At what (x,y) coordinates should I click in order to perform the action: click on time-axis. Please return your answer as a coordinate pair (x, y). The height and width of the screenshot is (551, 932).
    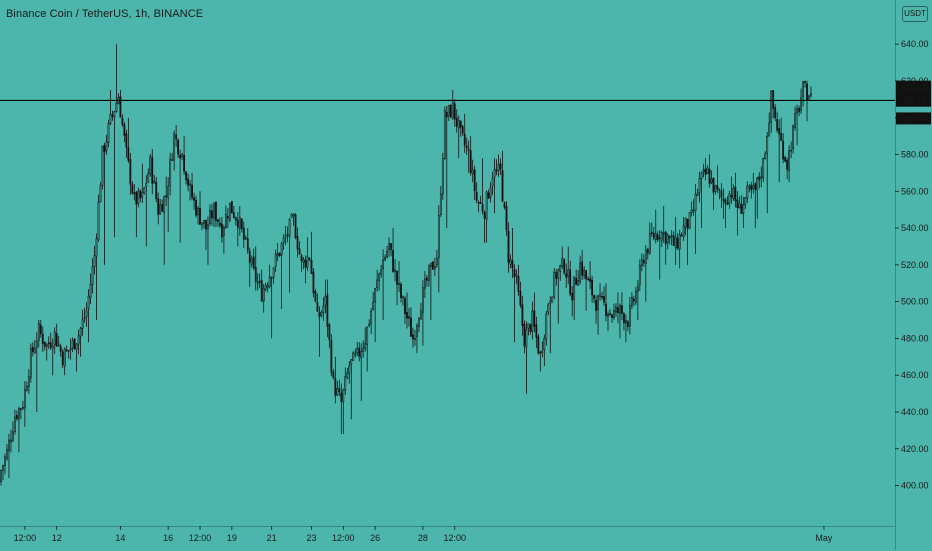
    Looking at the image, I should click on (447, 538).